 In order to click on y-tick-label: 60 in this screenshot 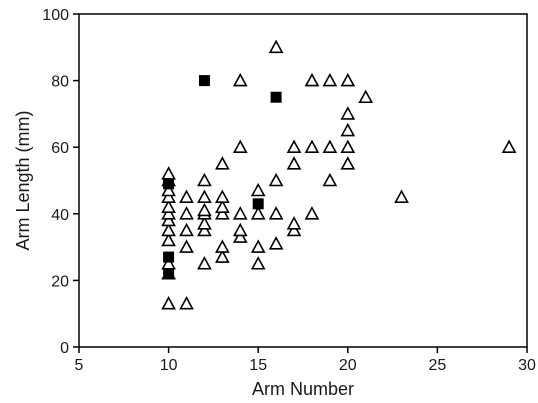, I will do `click(60, 148)`.